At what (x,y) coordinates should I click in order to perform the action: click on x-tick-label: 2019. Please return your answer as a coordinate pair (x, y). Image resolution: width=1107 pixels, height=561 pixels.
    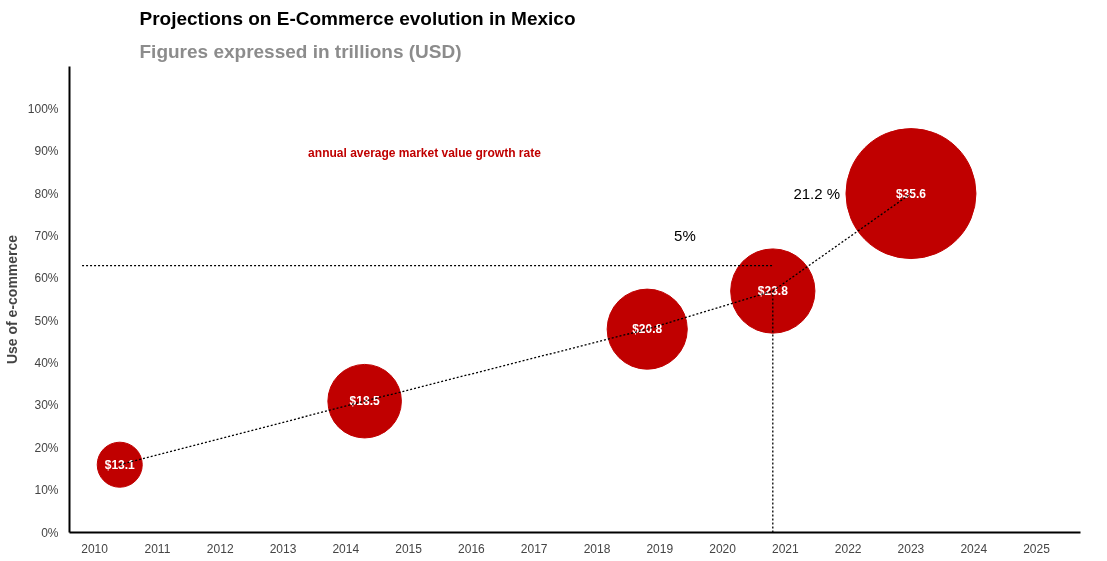
    Looking at the image, I should click on (660, 548).